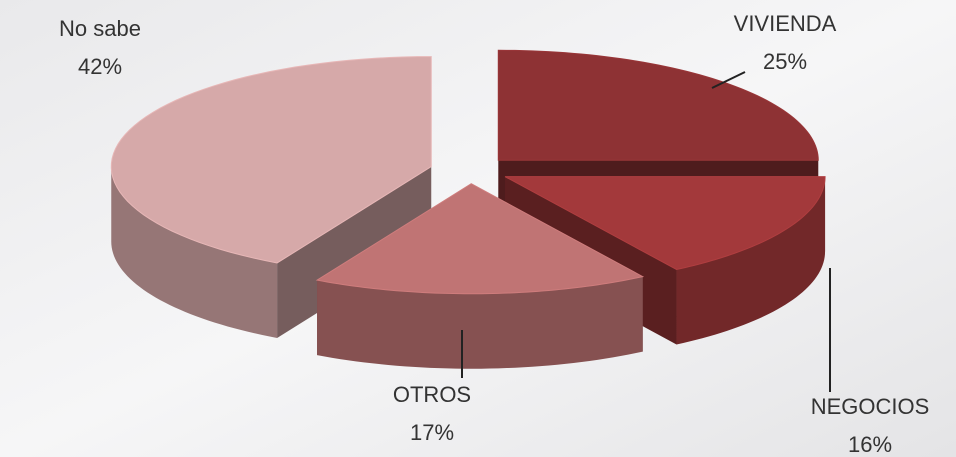 This screenshot has height=457, width=956. Describe the element at coordinates (785, 61) in the screenshot. I see `value-label: 25%` at that location.